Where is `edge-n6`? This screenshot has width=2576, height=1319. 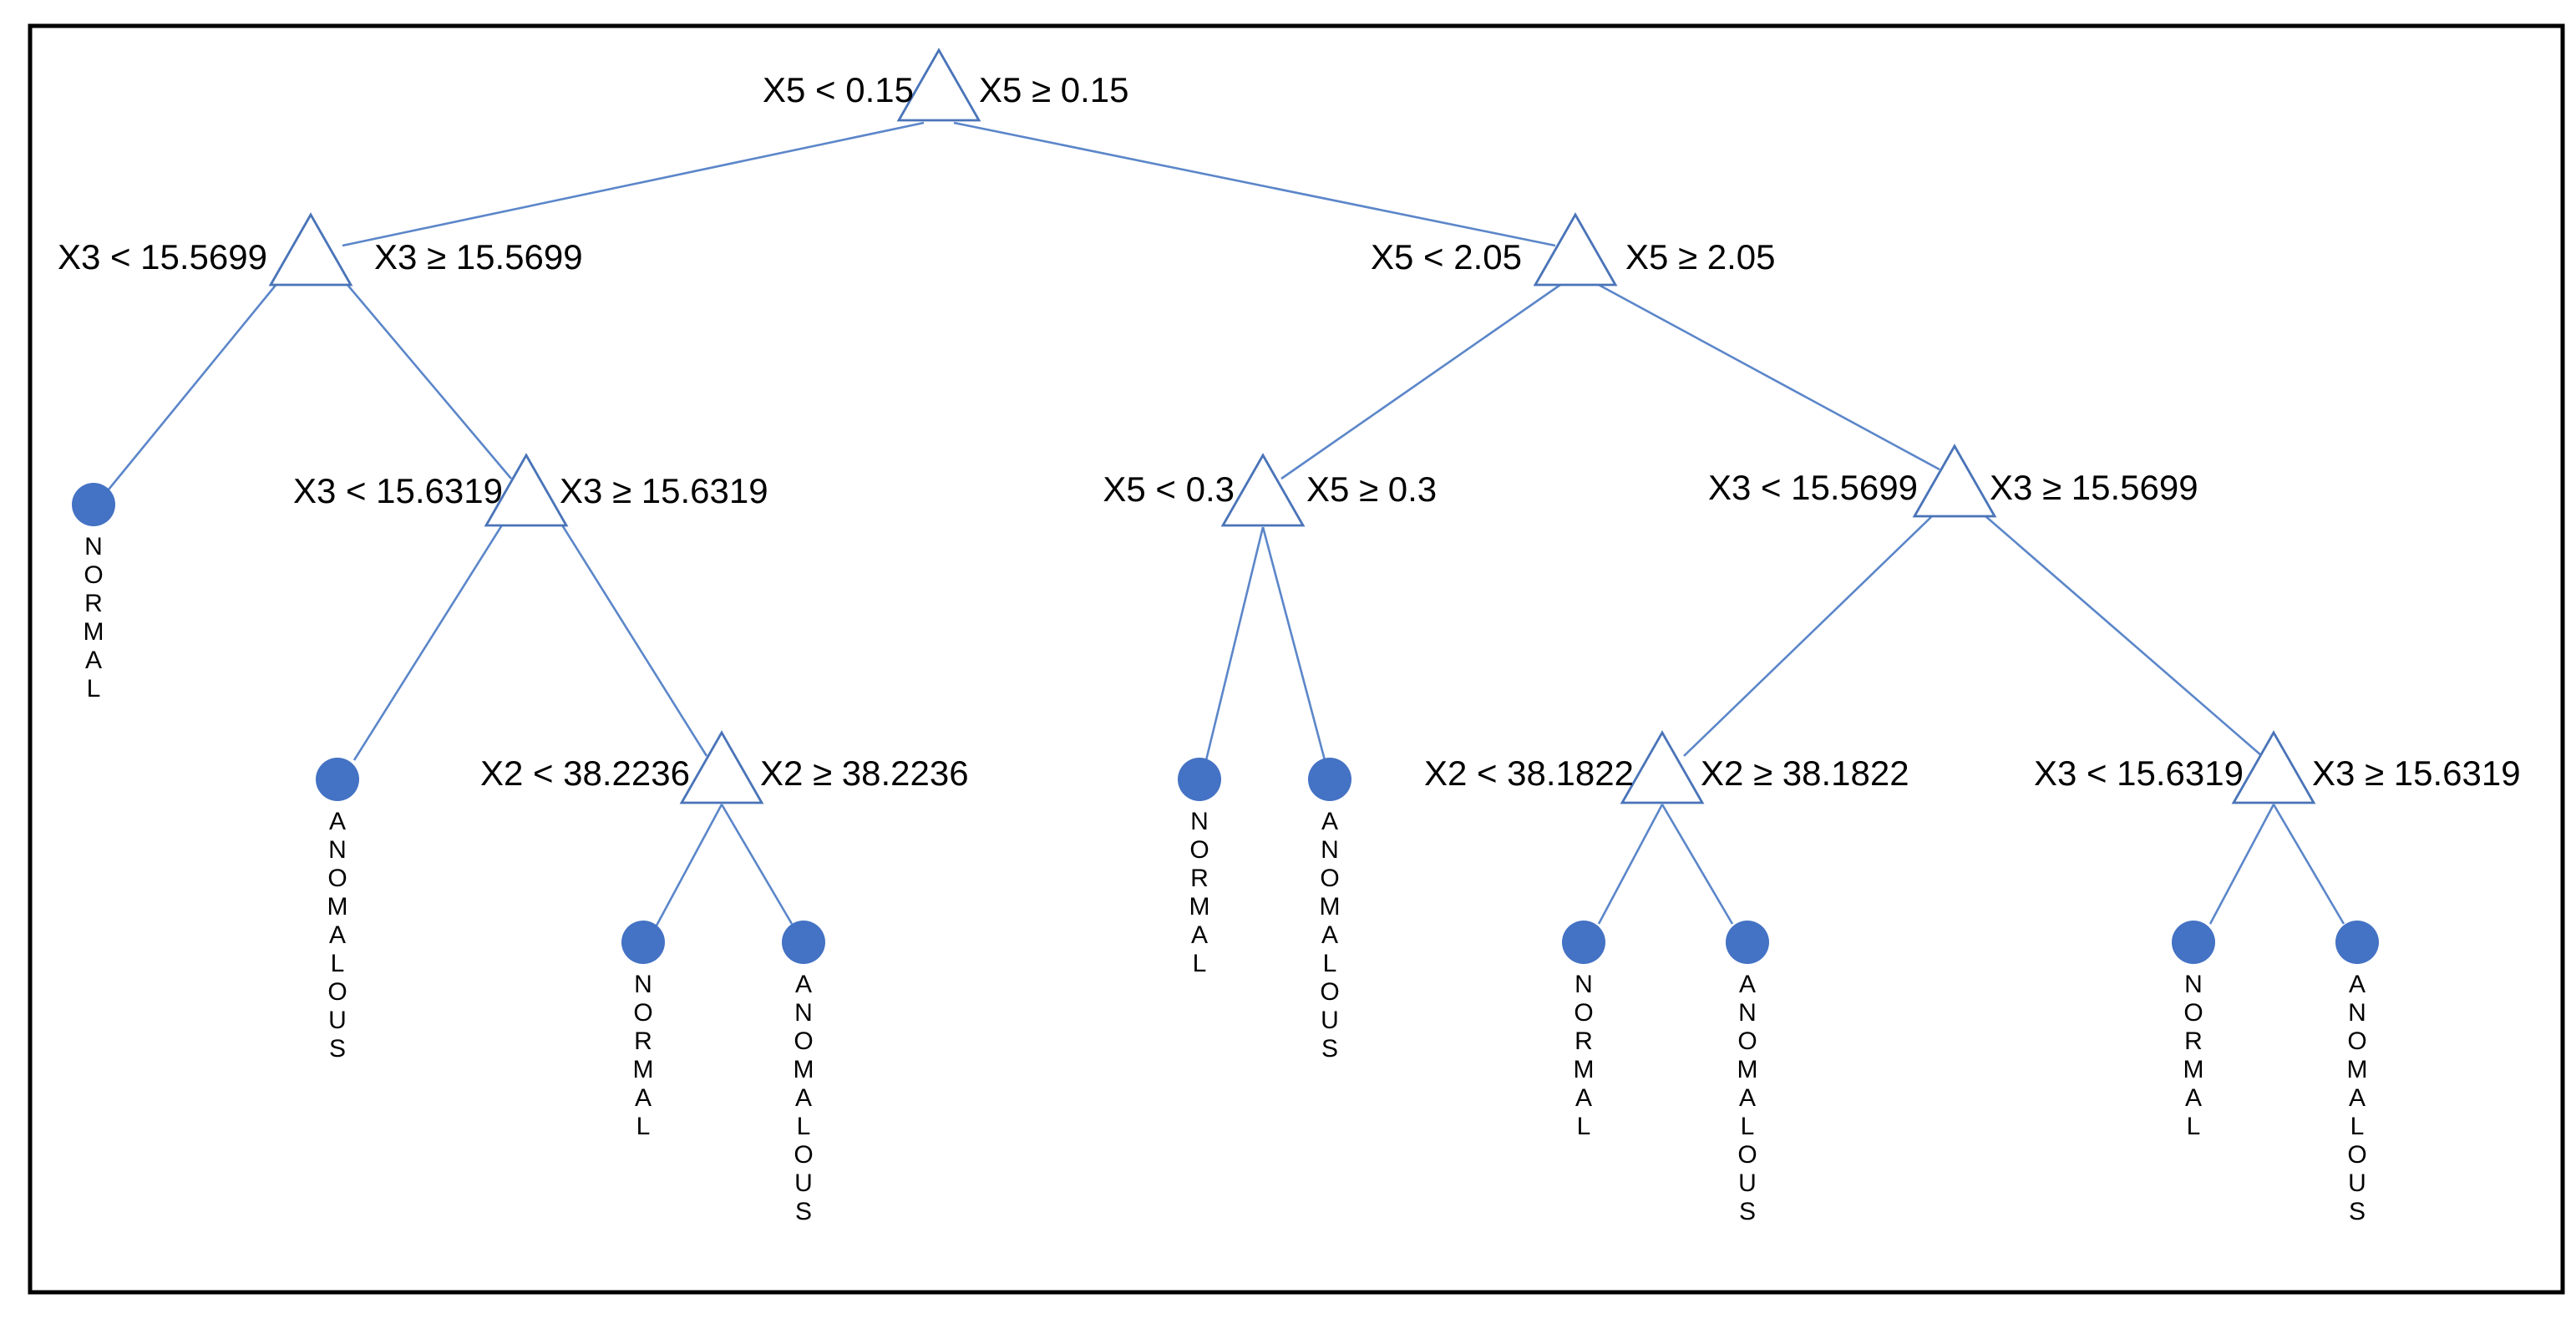
edge-n6 is located at coordinates (1769, 377).